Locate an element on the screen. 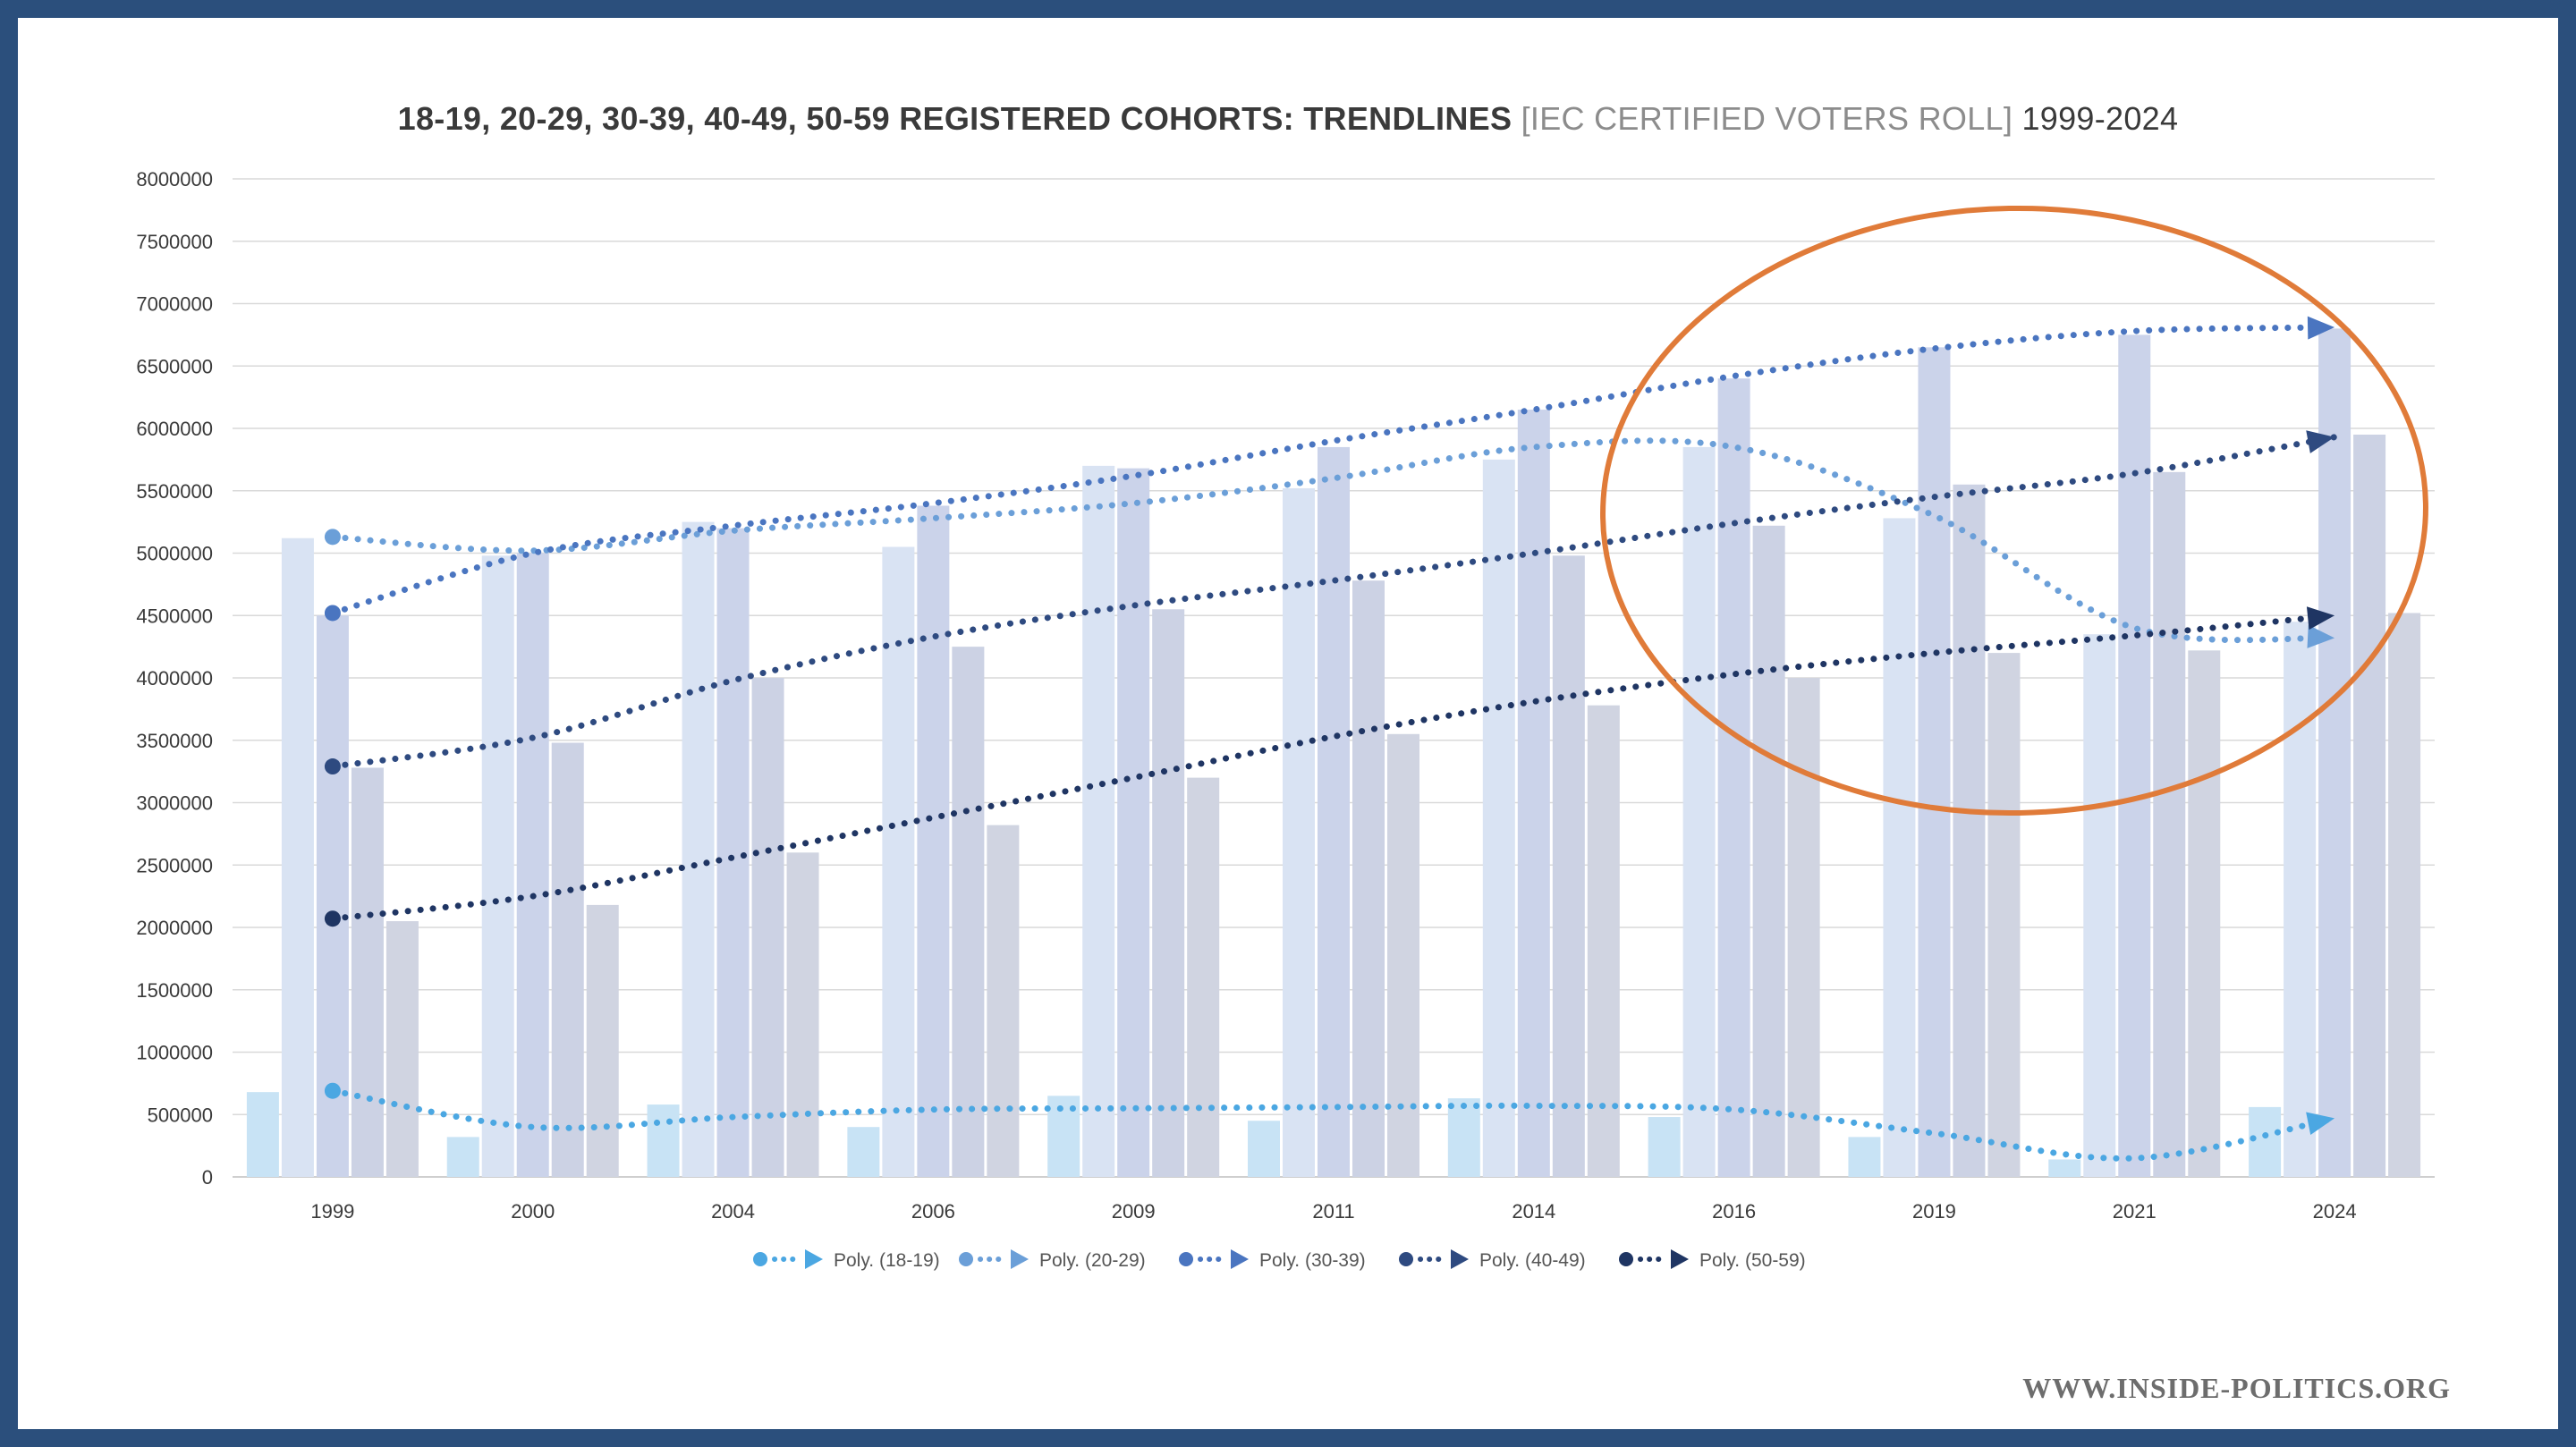 This screenshot has height=1447, width=2576. x-tick-label: 2011 is located at coordinates (1333, 1211).